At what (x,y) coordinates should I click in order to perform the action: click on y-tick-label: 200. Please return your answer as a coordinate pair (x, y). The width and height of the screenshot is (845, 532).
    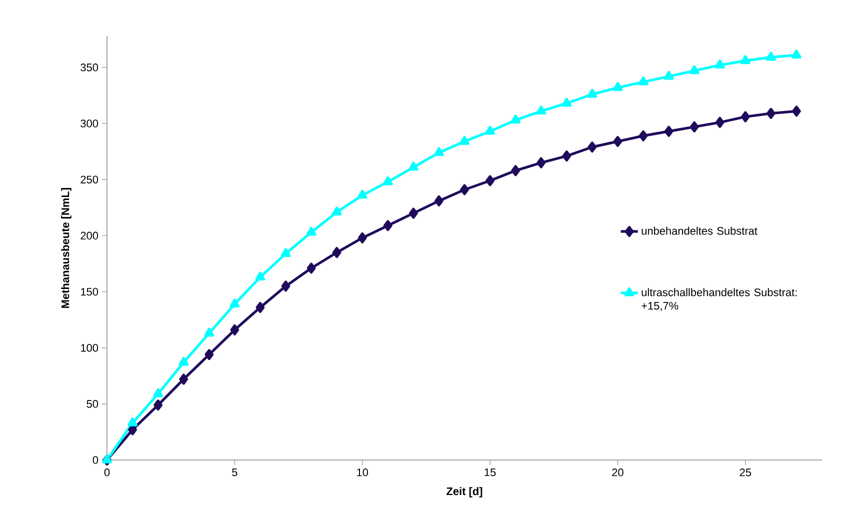
    Looking at the image, I should click on (89, 236).